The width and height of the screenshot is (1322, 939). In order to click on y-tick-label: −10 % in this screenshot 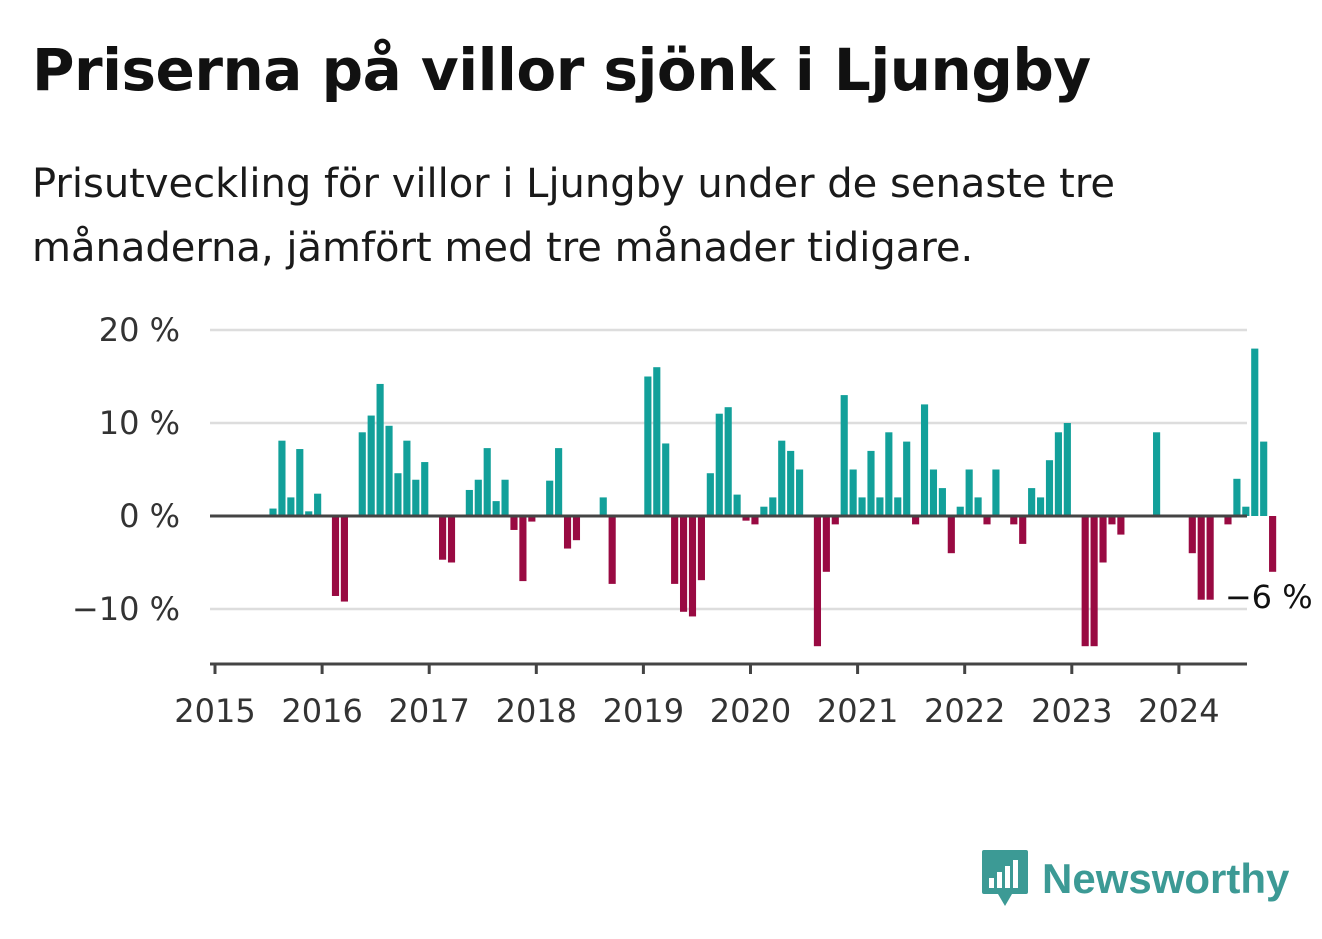, I will do `click(126, 609)`.